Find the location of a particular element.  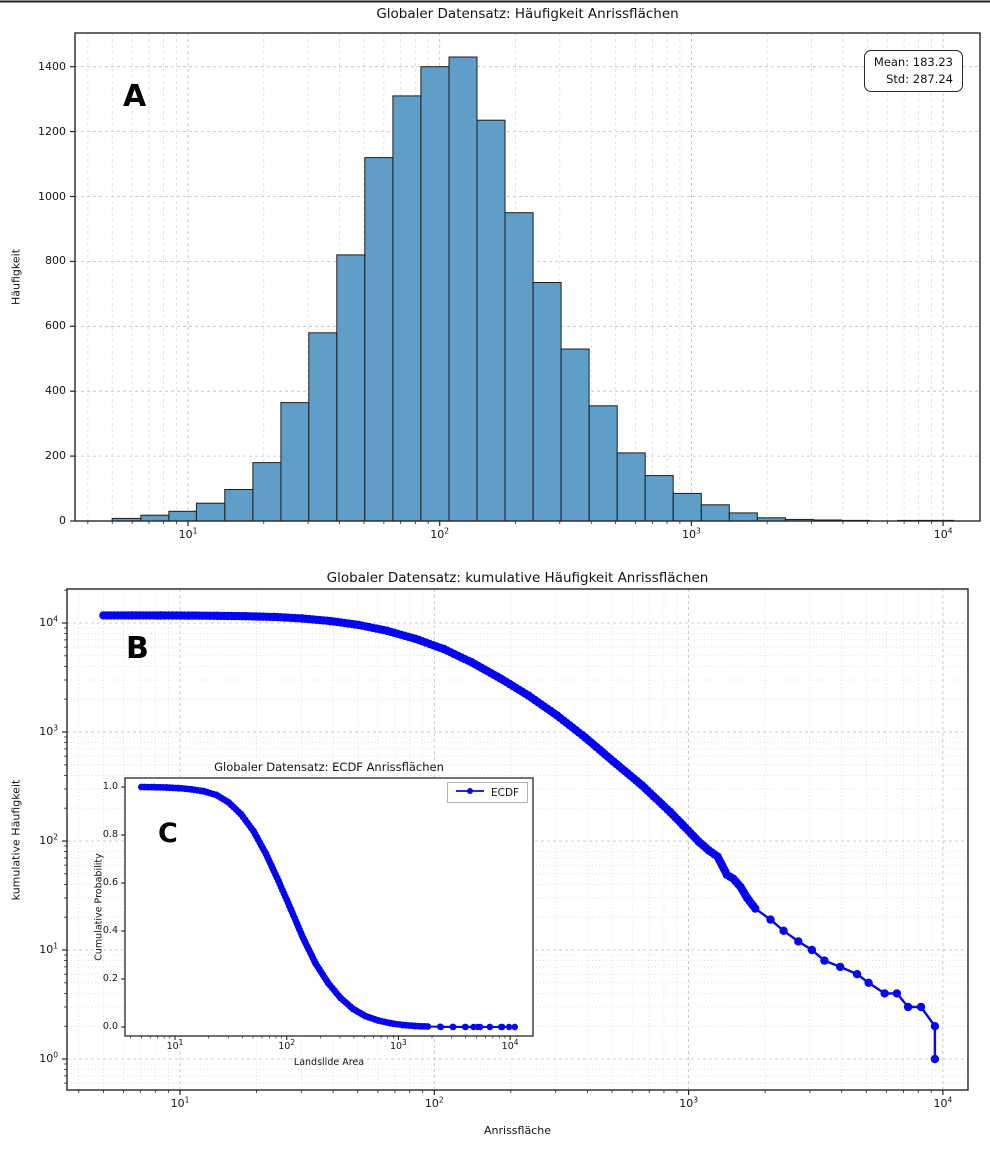

plot-b-x-tick-label: 103 is located at coordinates (688, 1102).